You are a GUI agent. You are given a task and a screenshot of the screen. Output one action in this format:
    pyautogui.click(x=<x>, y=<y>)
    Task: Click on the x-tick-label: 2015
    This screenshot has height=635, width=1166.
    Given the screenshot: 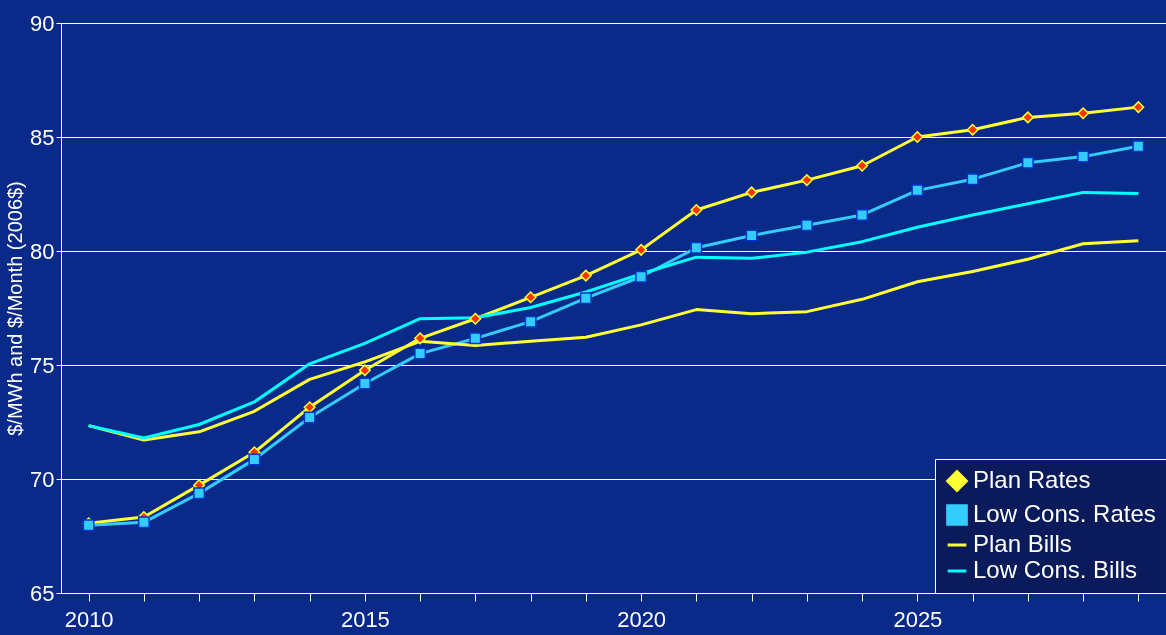 What is the action you would take?
    pyautogui.click(x=365, y=619)
    